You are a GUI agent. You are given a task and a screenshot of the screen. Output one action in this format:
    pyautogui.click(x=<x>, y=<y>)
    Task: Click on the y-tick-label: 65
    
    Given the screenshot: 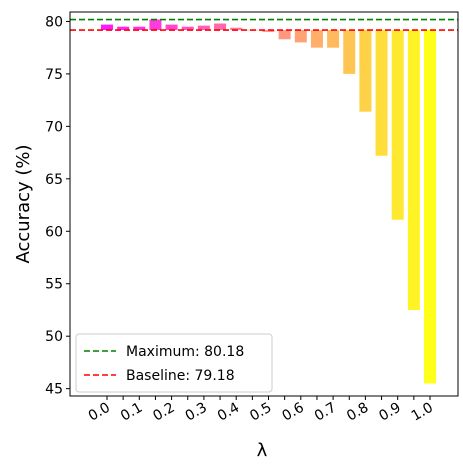 What is the action you would take?
    pyautogui.click(x=54, y=180)
    